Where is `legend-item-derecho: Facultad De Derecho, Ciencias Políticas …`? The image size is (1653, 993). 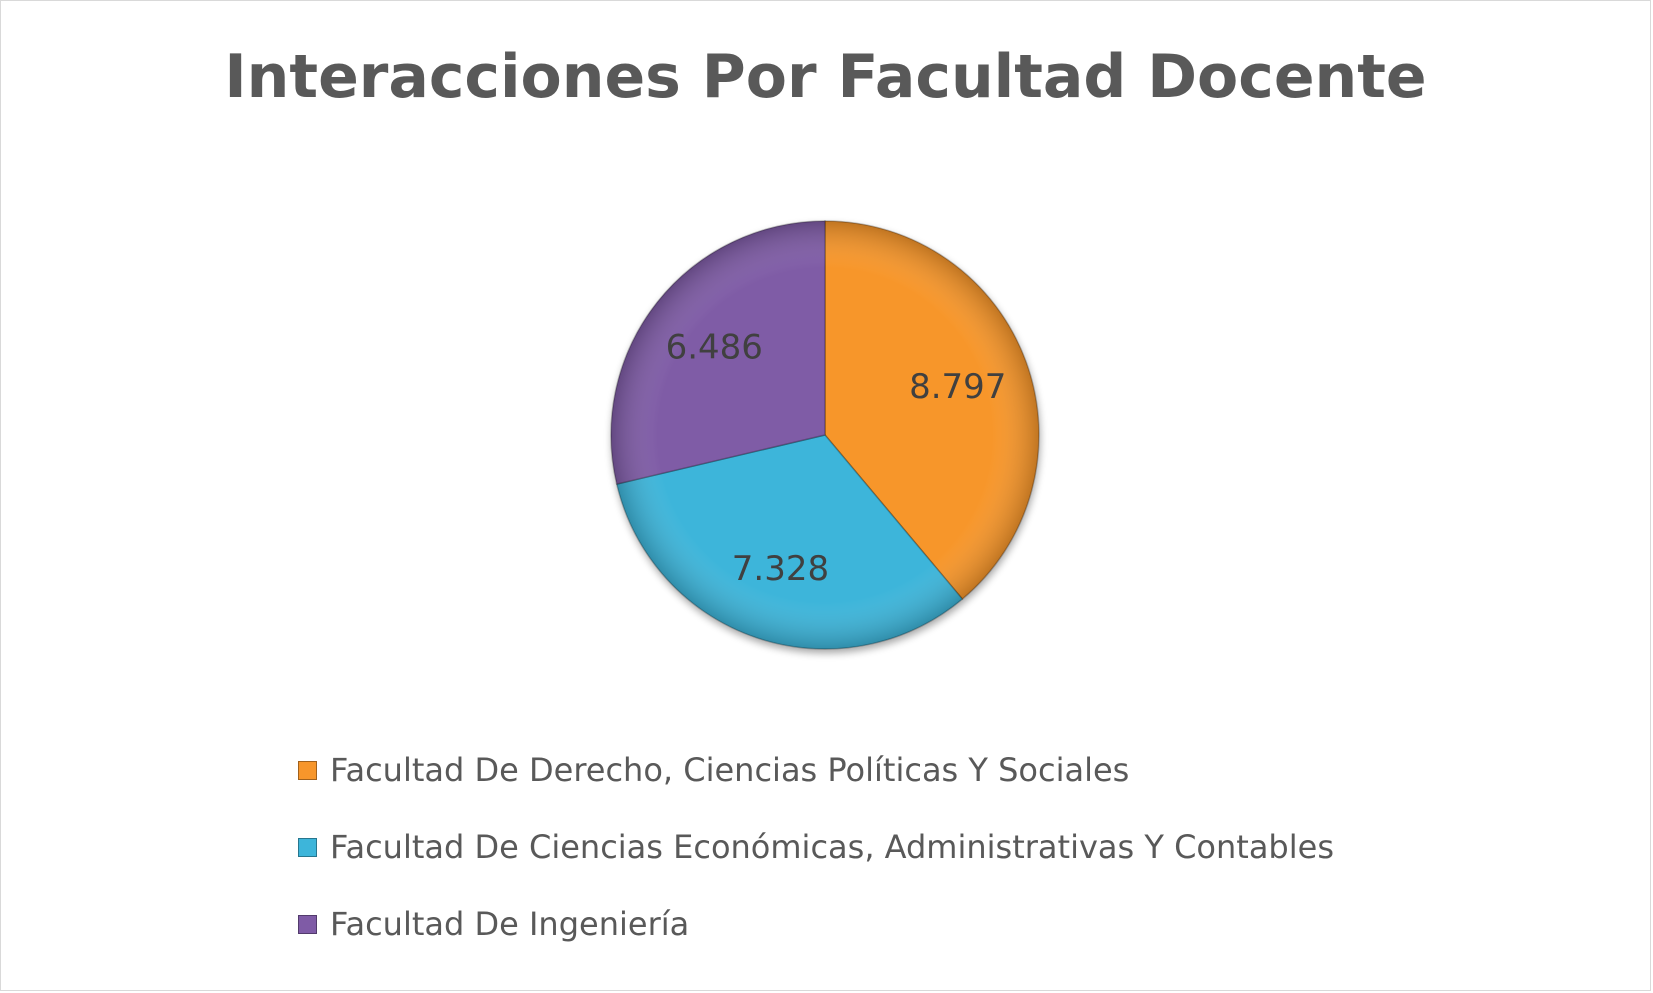 legend-item-derecho: Facultad De Derecho, Ciencias Políticas … is located at coordinates (713, 770).